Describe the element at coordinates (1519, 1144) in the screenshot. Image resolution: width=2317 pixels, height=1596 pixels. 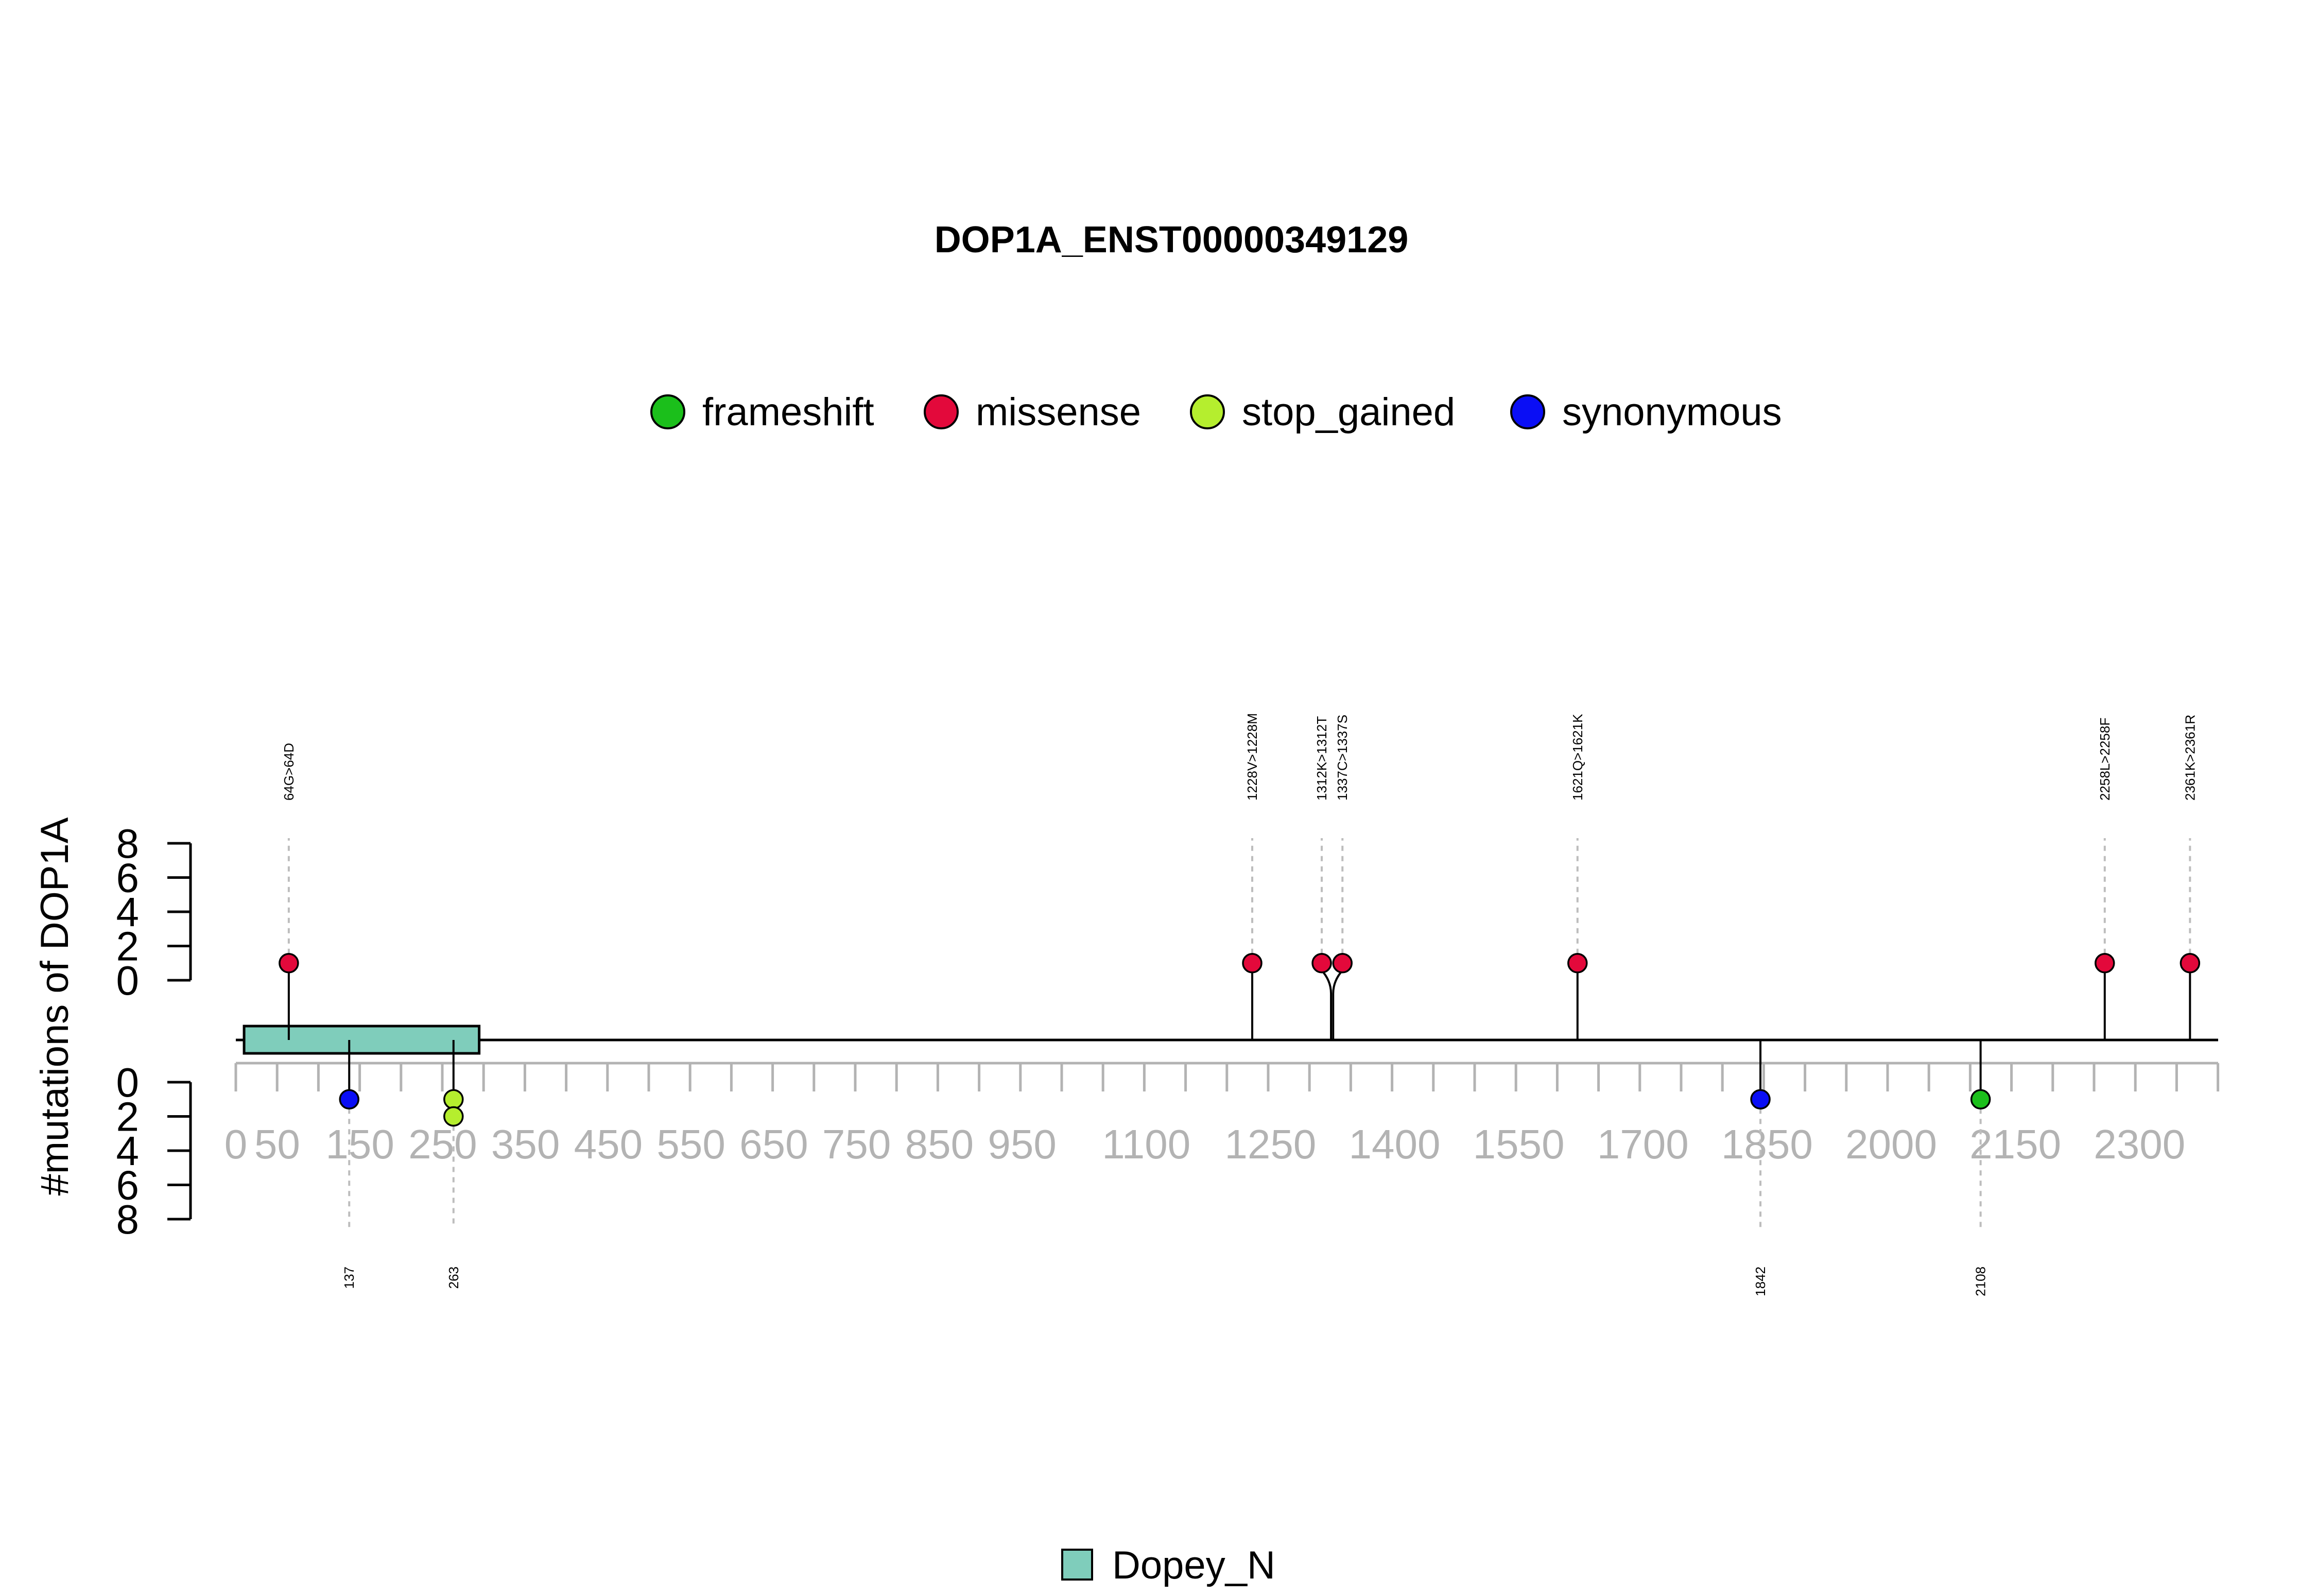
I see `x-tick-label: 1550` at that location.